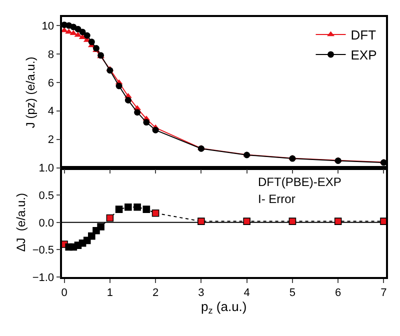 This screenshot has height=336, width=400. I want to click on y-tick-label: 2, so click(51, 140).